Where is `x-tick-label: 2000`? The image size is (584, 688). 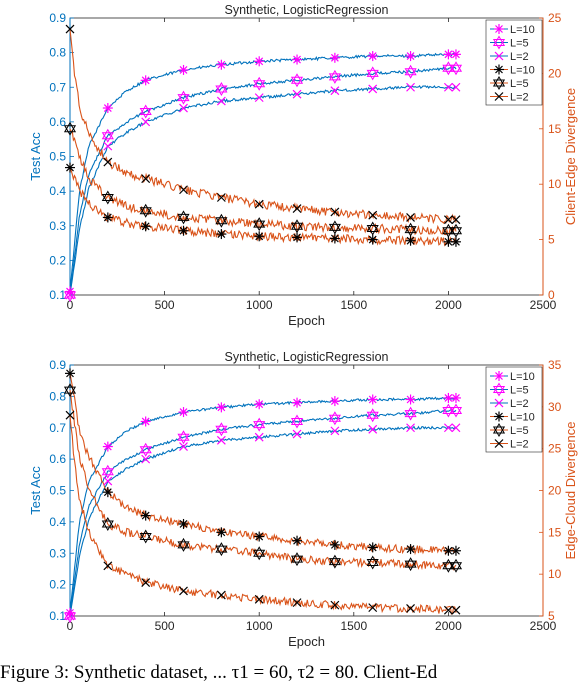 x-tick-label: 2000 is located at coordinates (448, 305).